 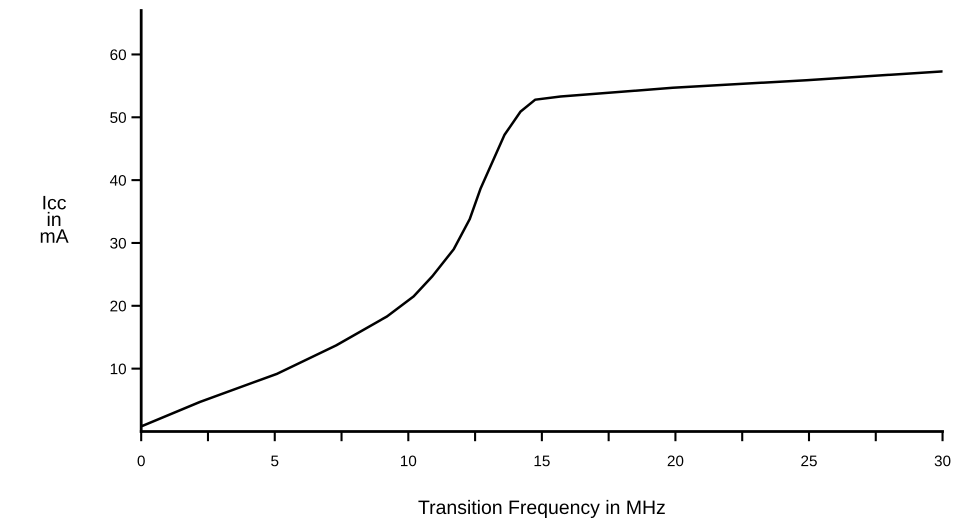 What do you see at coordinates (141, 460) in the screenshot?
I see `x-tick-label: 0` at bounding box center [141, 460].